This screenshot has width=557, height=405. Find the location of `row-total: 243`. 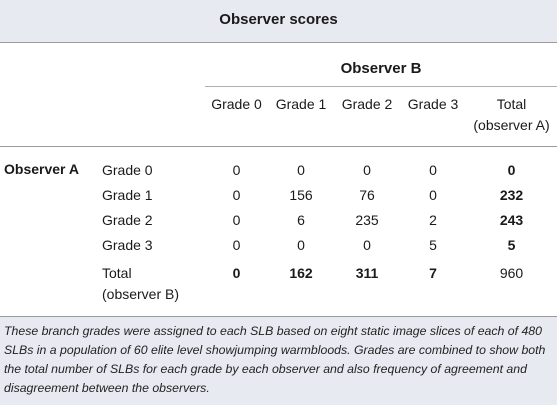

row-total: 243 is located at coordinates (511, 220).